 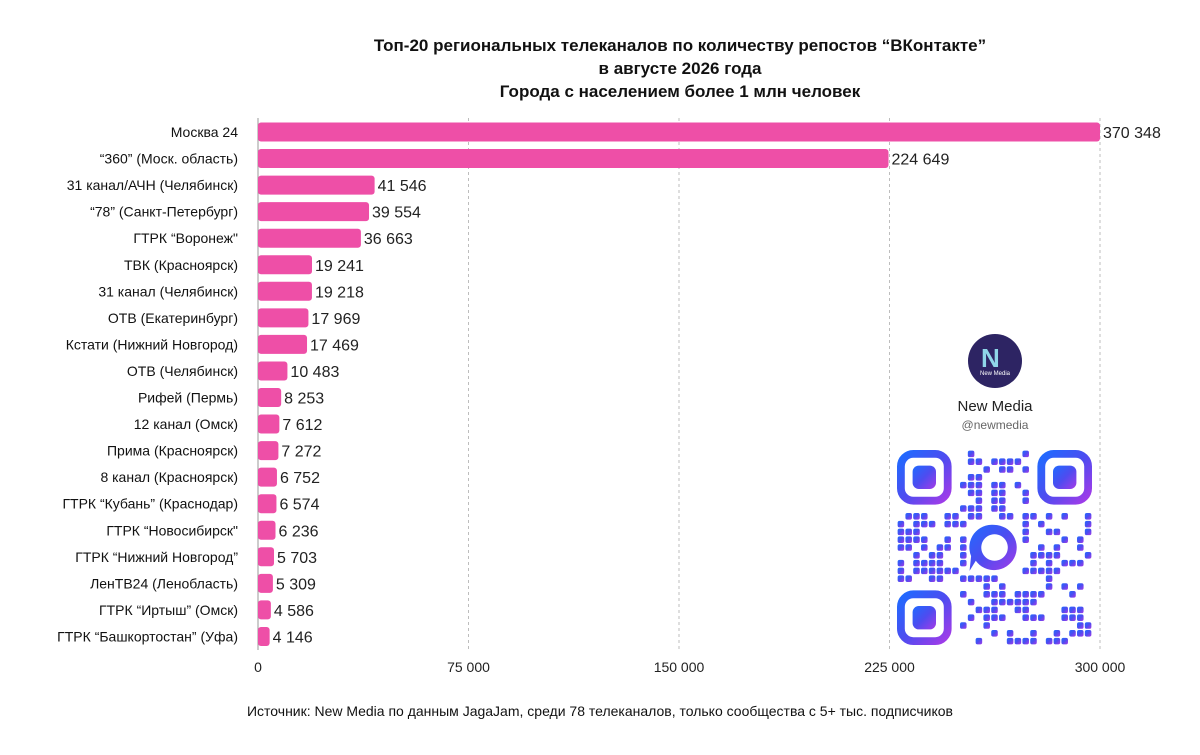 I want to click on title-line-2: в августе 2026 года, so click(x=680, y=68).